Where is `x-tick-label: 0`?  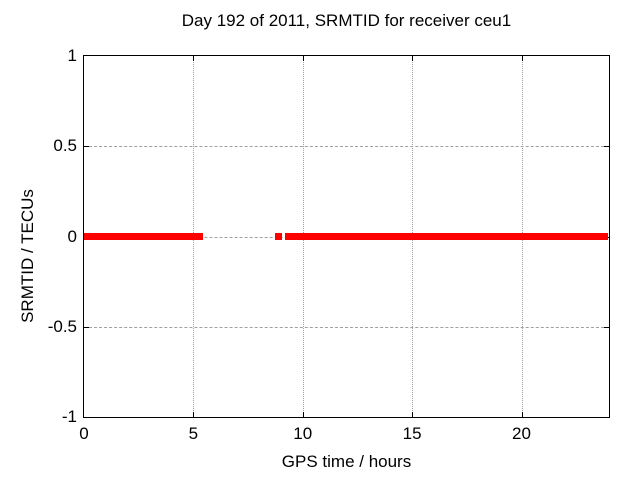 x-tick-label: 0 is located at coordinates (84, 433).